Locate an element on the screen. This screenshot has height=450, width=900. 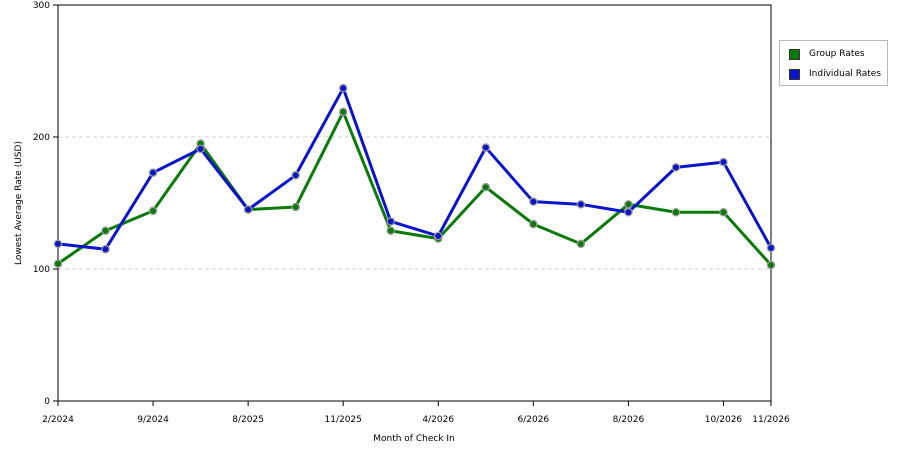
x-tick-label-11/2025: 11/2025 is located at coordinates (343, 420).